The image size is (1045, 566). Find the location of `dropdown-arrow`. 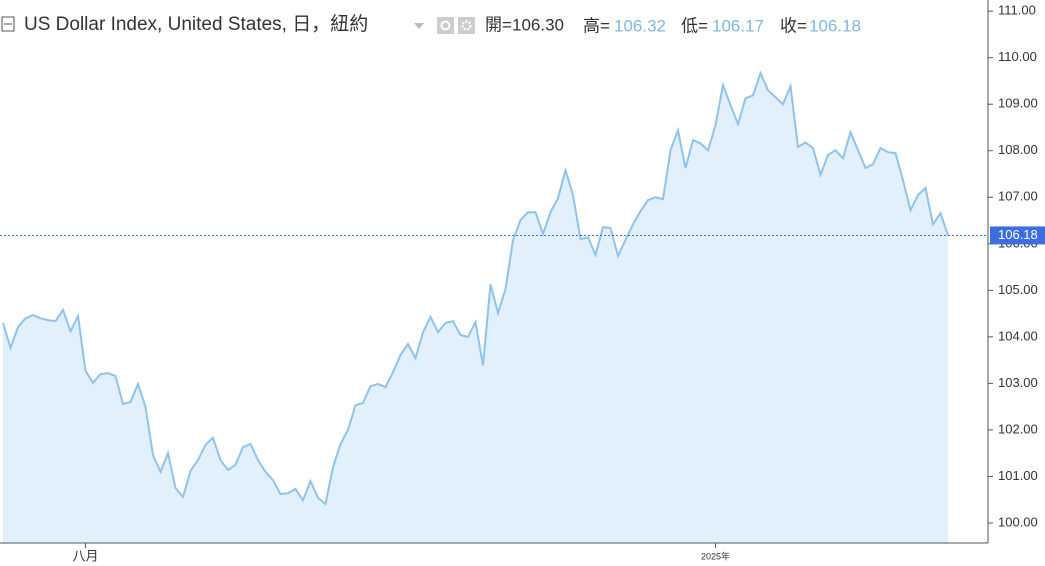

dropdown-arrow is located at coordinates (419, 26).